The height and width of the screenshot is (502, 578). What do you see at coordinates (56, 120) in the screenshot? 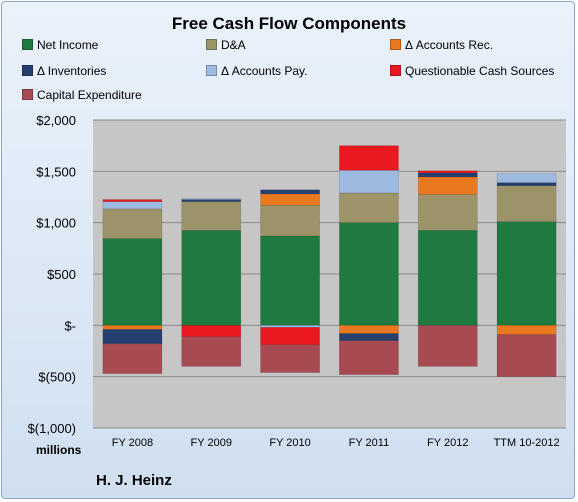
I see `y-tick-label: $2,000` at bounding box center [56, 120].